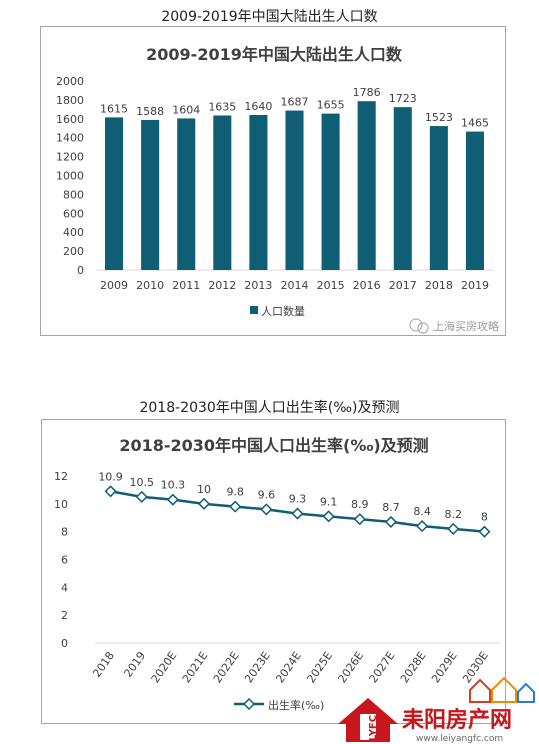 This screenshot has height=744, width=539. I want to click on x-tick-label: 2014, so click(295, 285).